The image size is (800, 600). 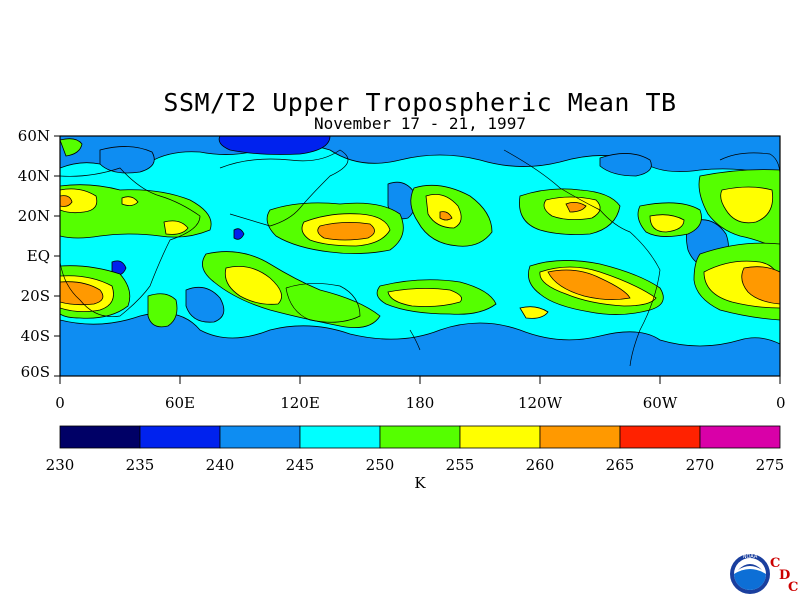 I want to click on lat-label: EQ, so click(x=38, y=256).